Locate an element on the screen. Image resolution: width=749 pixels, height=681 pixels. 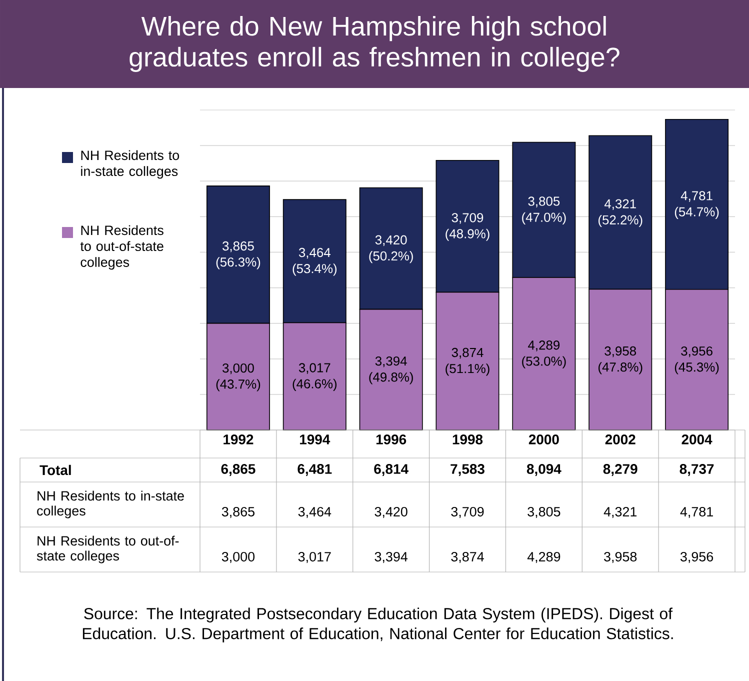
data-label: 4,289 is located at coordinates (543, 558).